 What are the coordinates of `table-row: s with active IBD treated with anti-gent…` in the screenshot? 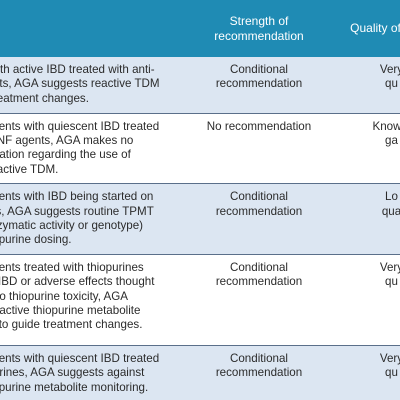 It's located at (200, 85).